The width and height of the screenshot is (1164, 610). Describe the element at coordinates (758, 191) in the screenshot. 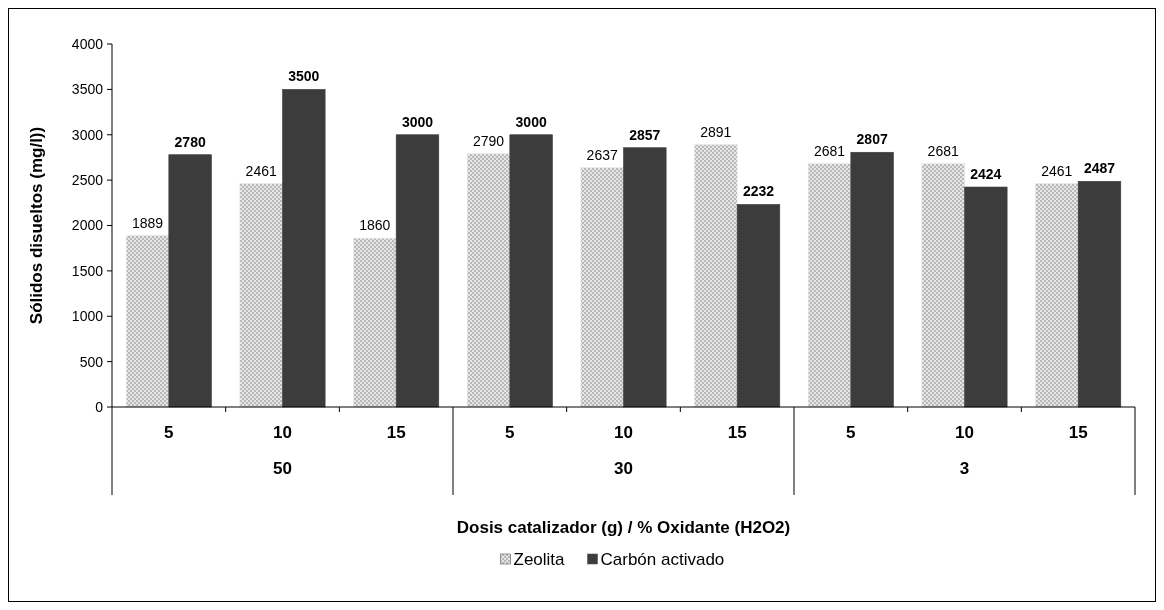

I see `data-label: 2232` at that location.